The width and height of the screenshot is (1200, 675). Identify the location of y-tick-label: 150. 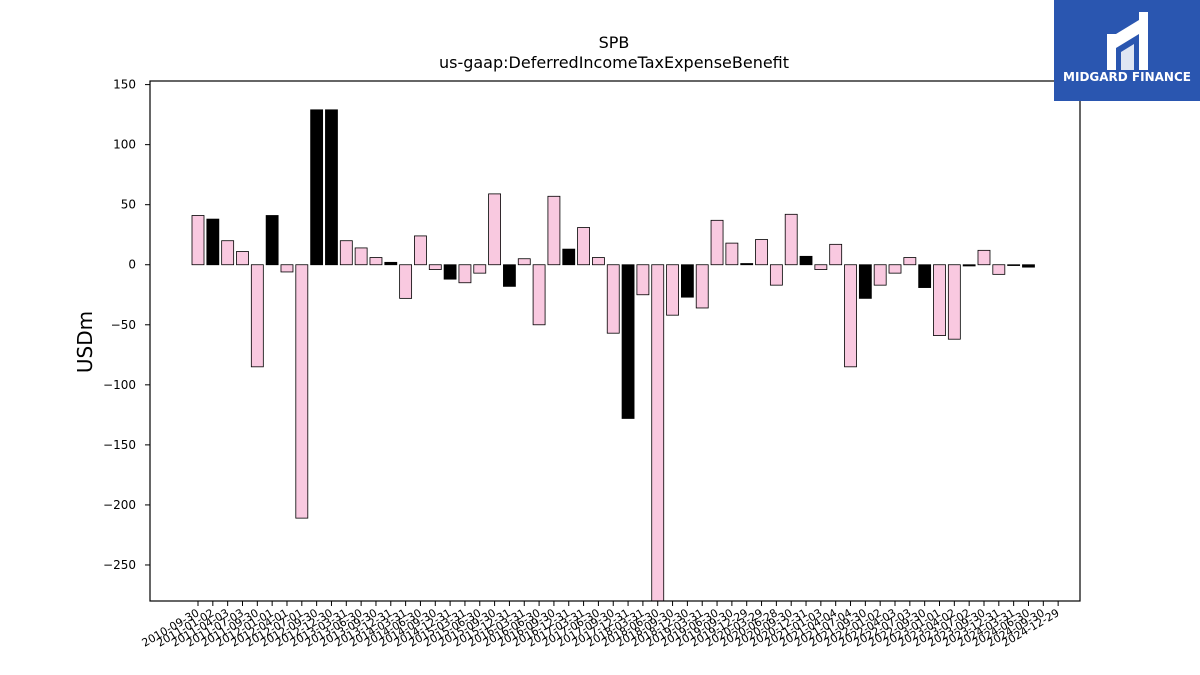
(124, 85).